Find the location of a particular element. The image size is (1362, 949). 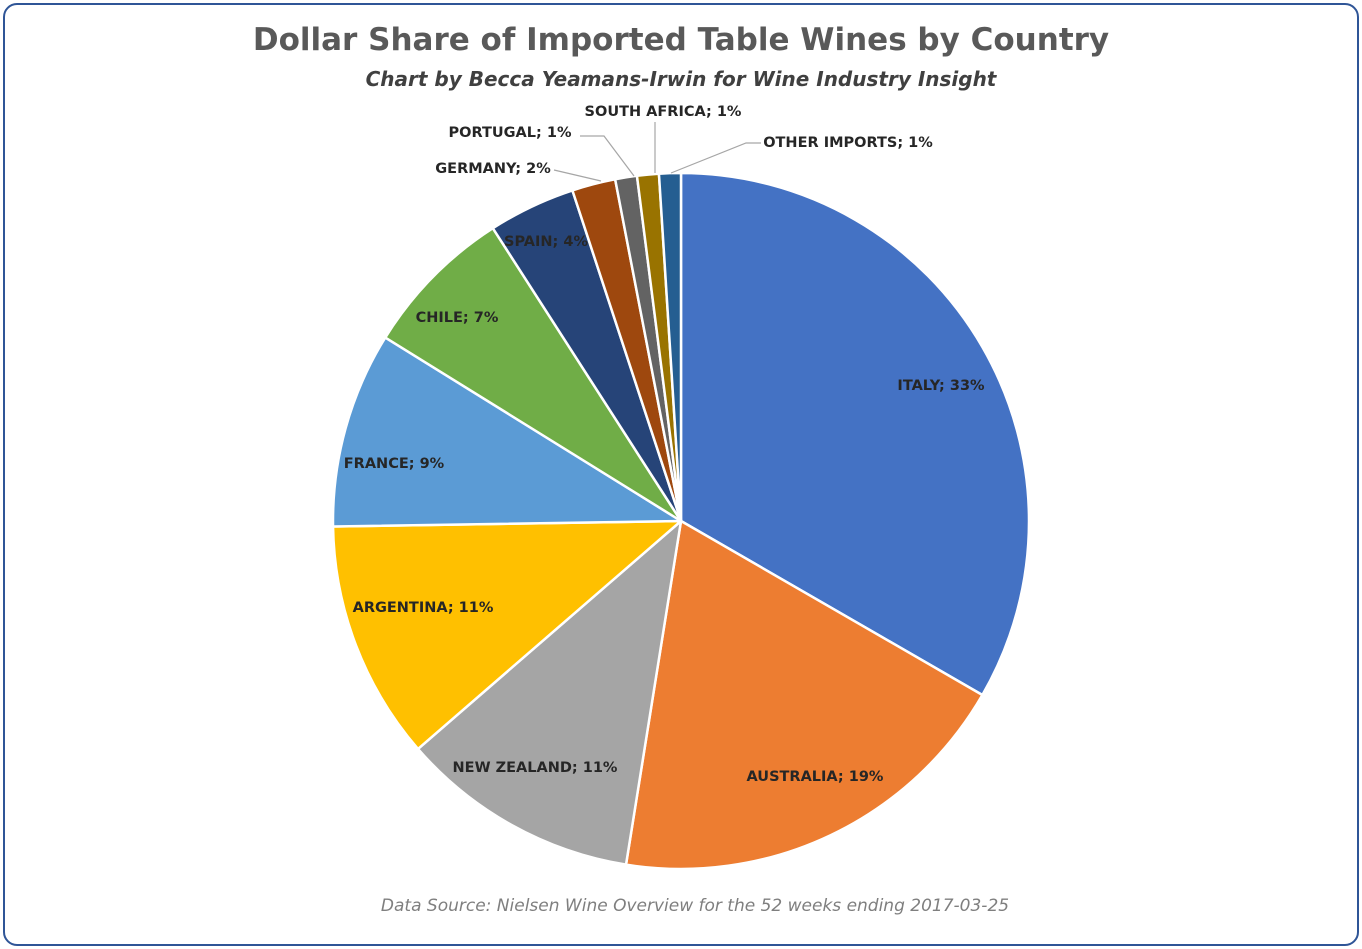

slice-label-italy: ITALY; 33% is located at coordinates (941, 386).